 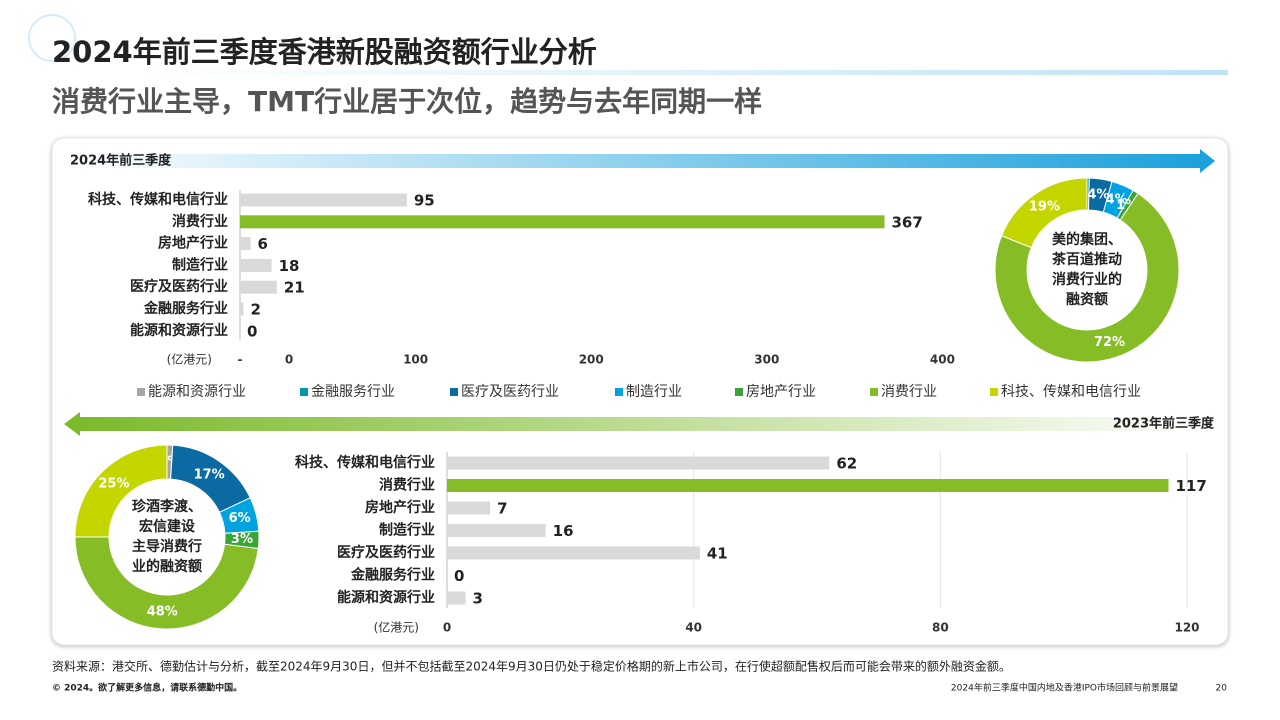 What do you see at coordinates (256, 310) in the screenshot?
I see `value-label: 2` at bounding box center [256, 310].